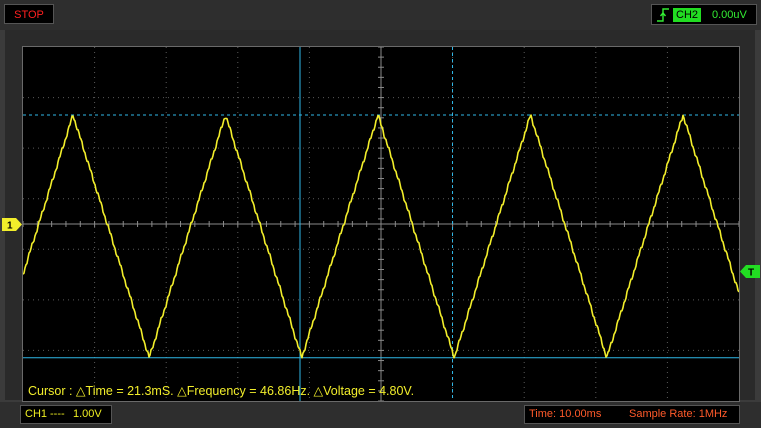  I want to click on dc-coupling-icon: ----, so click(57, 414).